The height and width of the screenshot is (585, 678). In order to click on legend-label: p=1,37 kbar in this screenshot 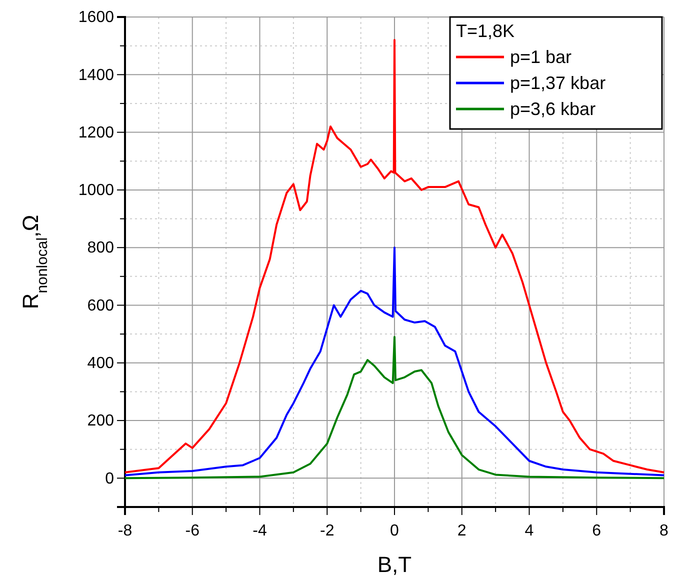, I will do `click(558, 83)`.